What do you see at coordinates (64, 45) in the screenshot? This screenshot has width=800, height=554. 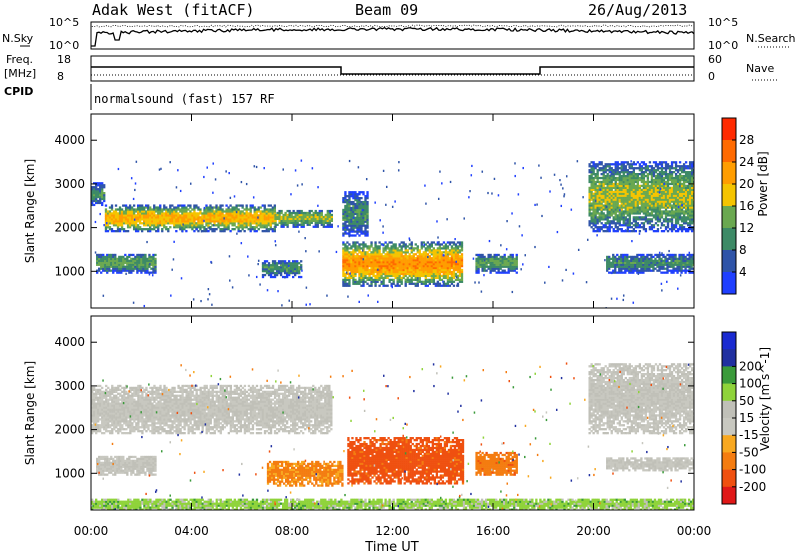 I see `nsky-tick-low: 10^0` at bounding box center [64, 45].